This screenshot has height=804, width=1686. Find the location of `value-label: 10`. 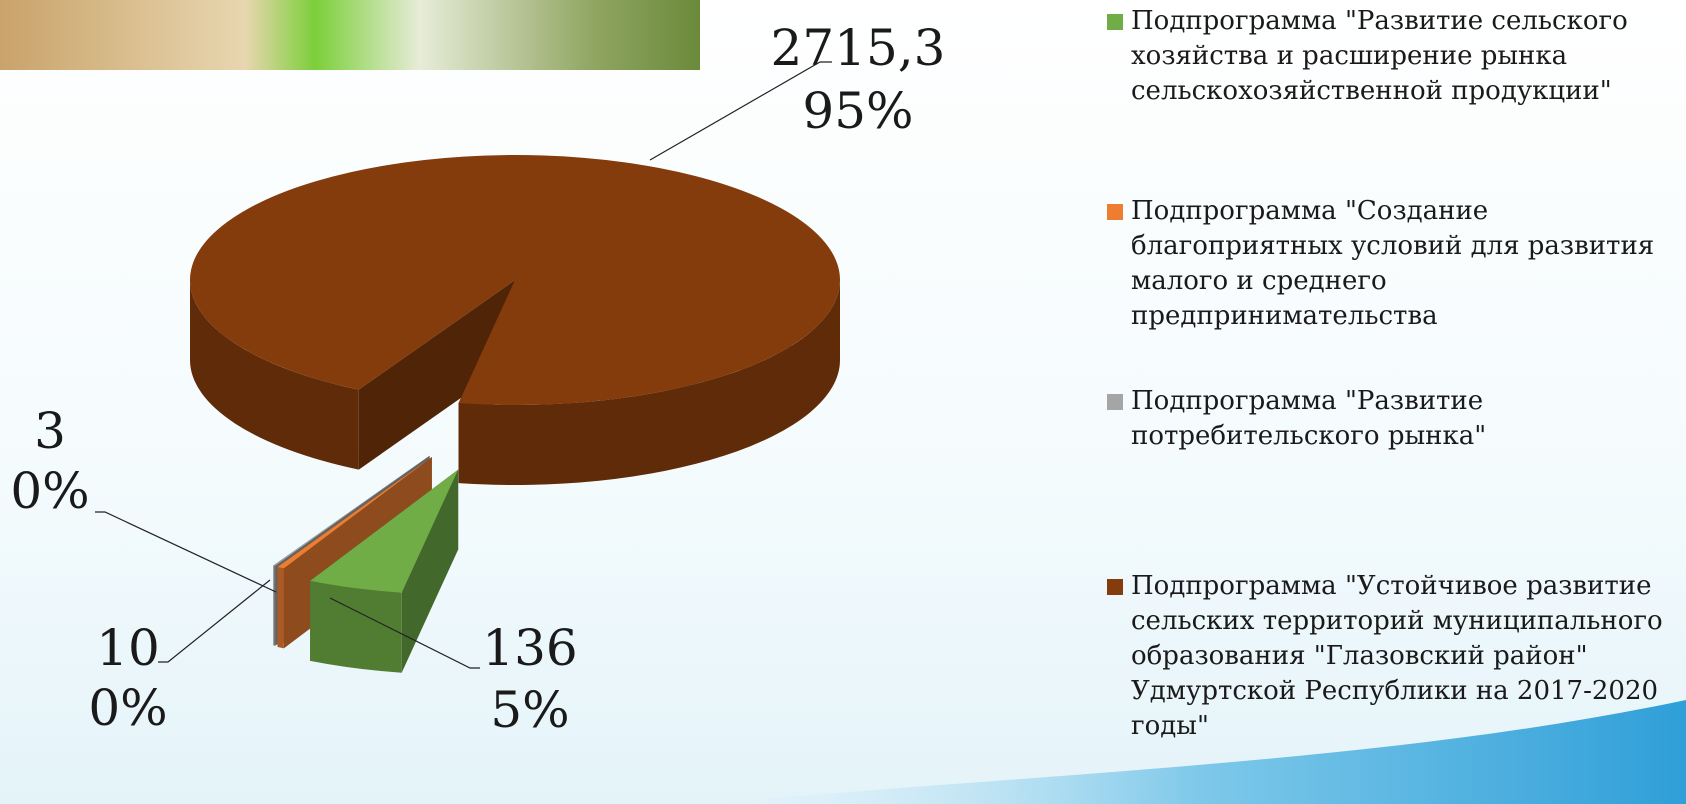

value-label: 10 is located at coordinates (128, 648).